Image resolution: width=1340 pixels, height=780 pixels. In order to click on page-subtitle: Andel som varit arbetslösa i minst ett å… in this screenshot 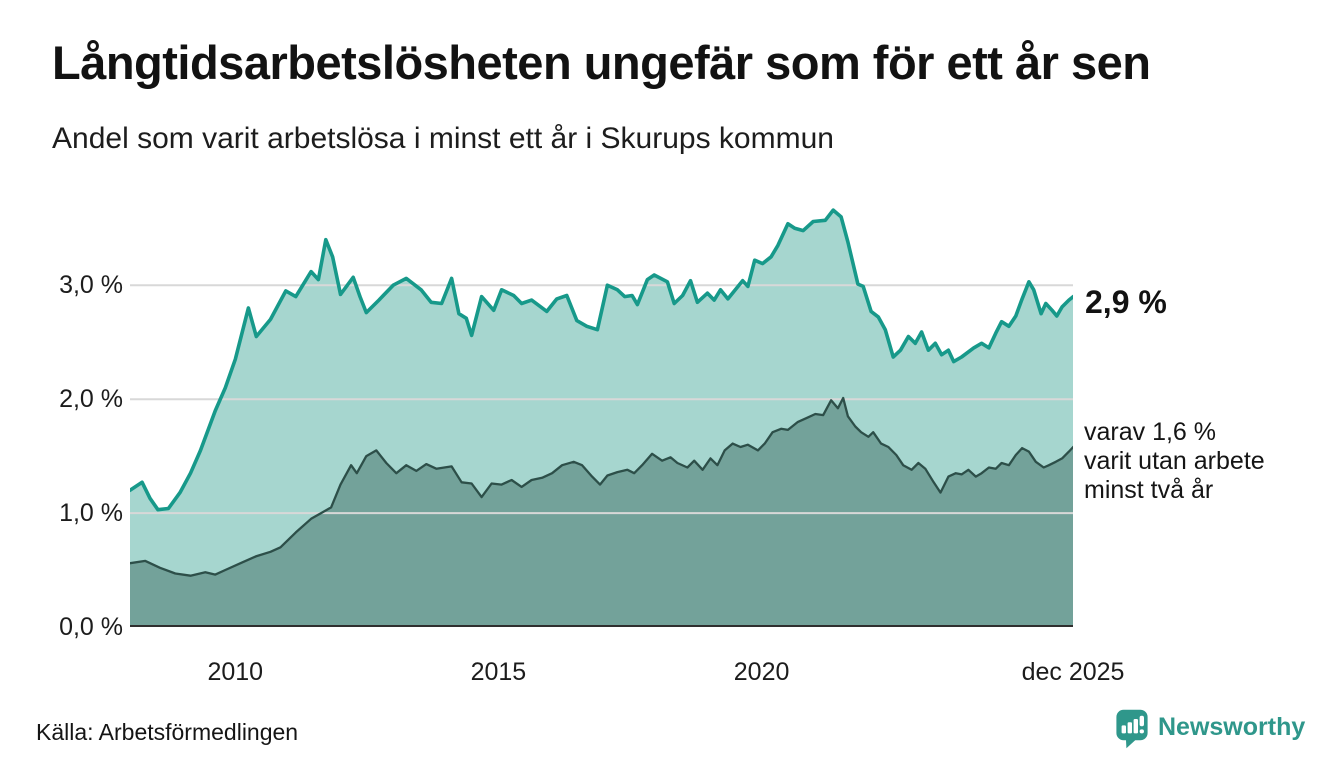, I will do `click(443, 138)`.